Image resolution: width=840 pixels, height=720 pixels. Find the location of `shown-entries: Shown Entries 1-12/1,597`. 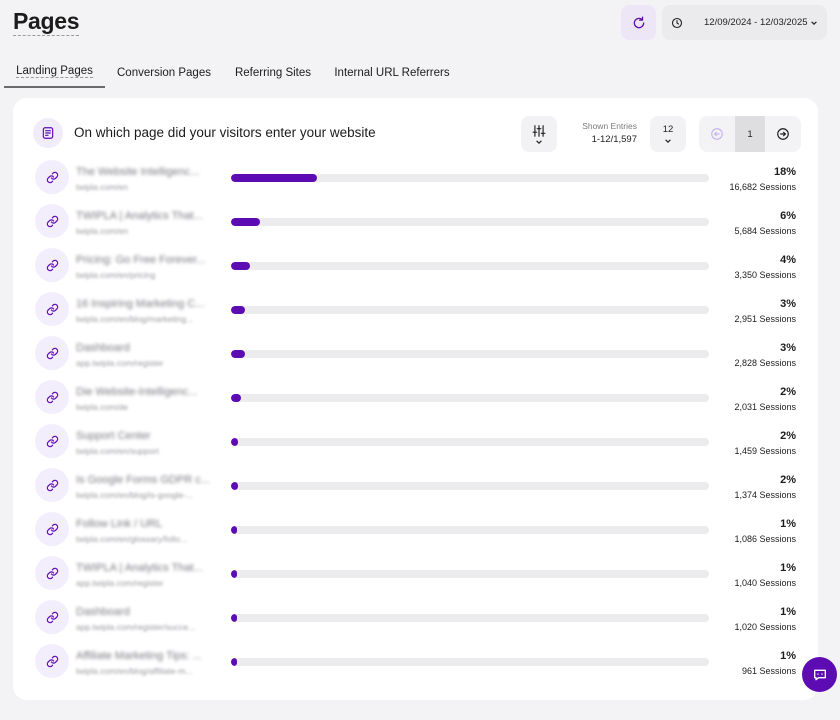

shown-entries: Shown Entries 1-12/1,597 is located at coordinates (599, 133).